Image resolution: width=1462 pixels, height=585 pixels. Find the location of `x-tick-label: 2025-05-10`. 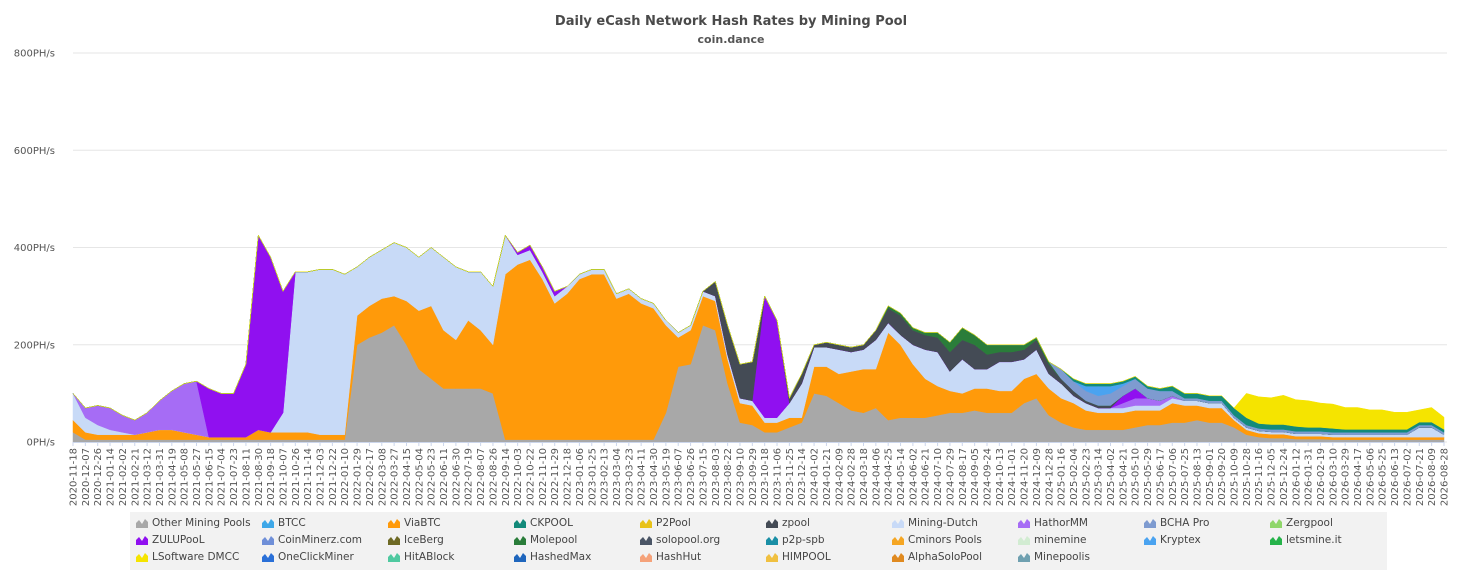

x-tick-label: 2025-05-10 is located at coordinates (1136, 477).